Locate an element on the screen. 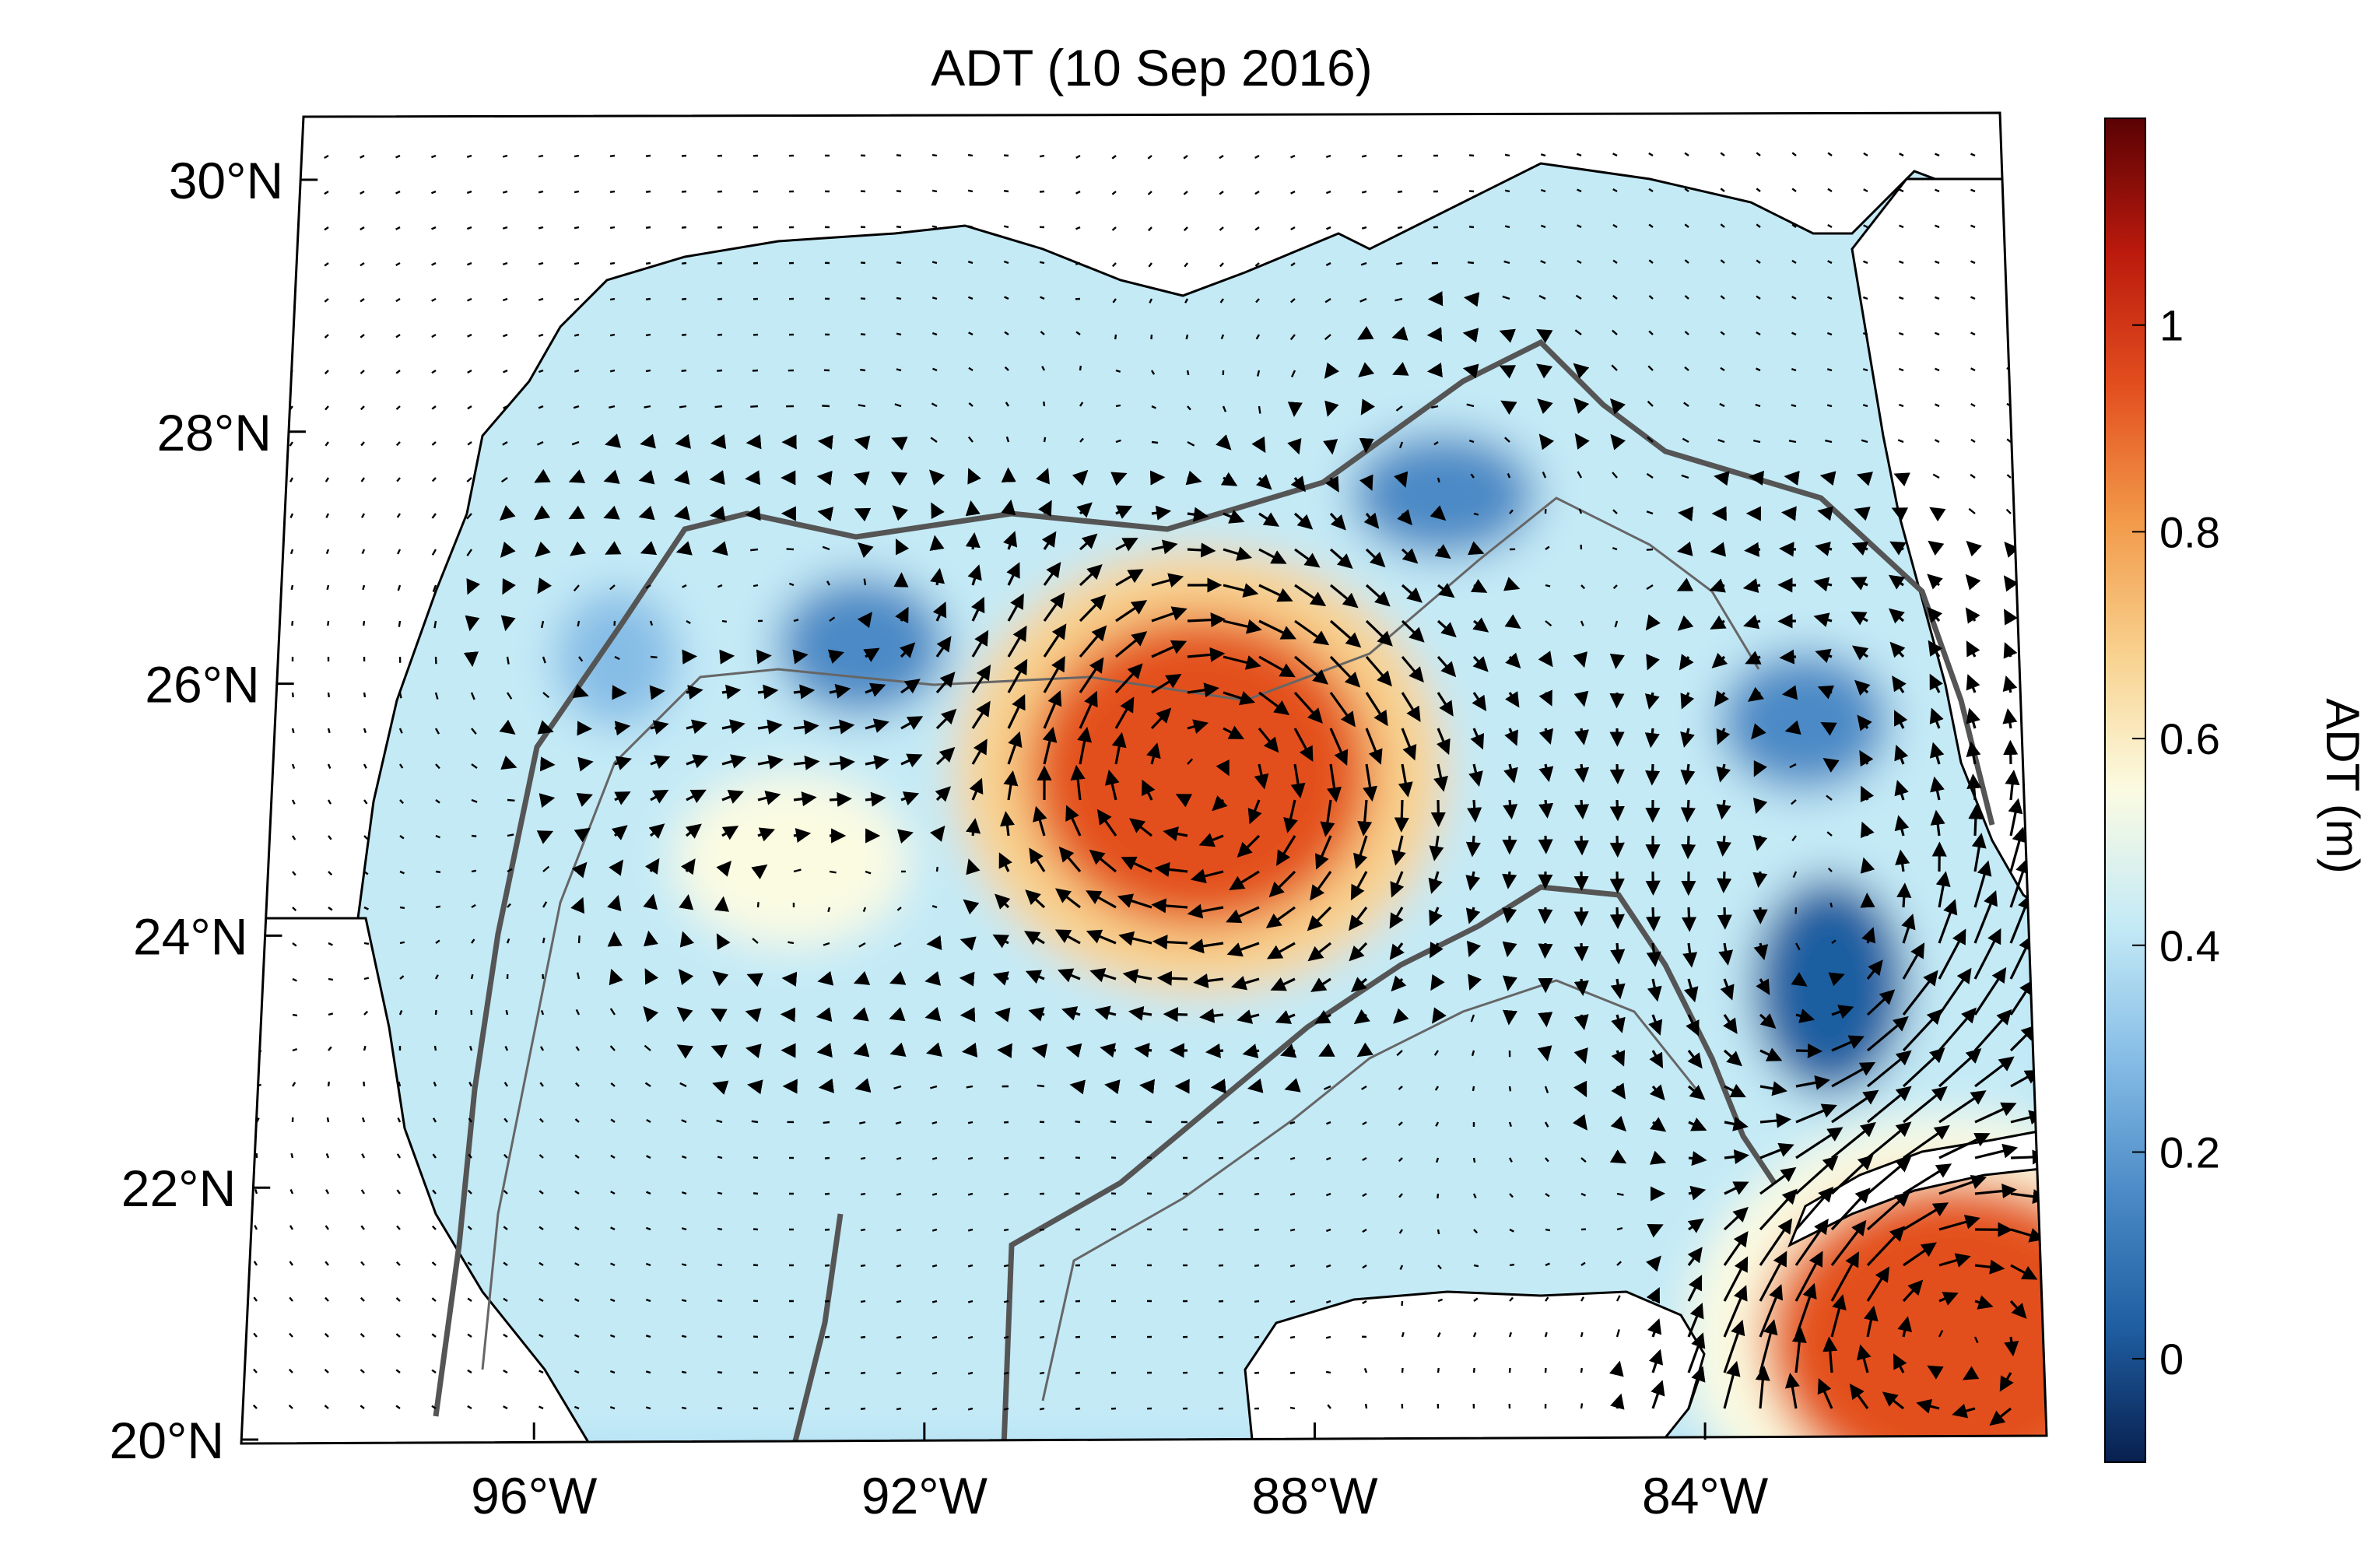 The width and height of the screenshot is (2368, 1568). colorbar-tick-label: 0.4 is located at coordinates (2189, 945).